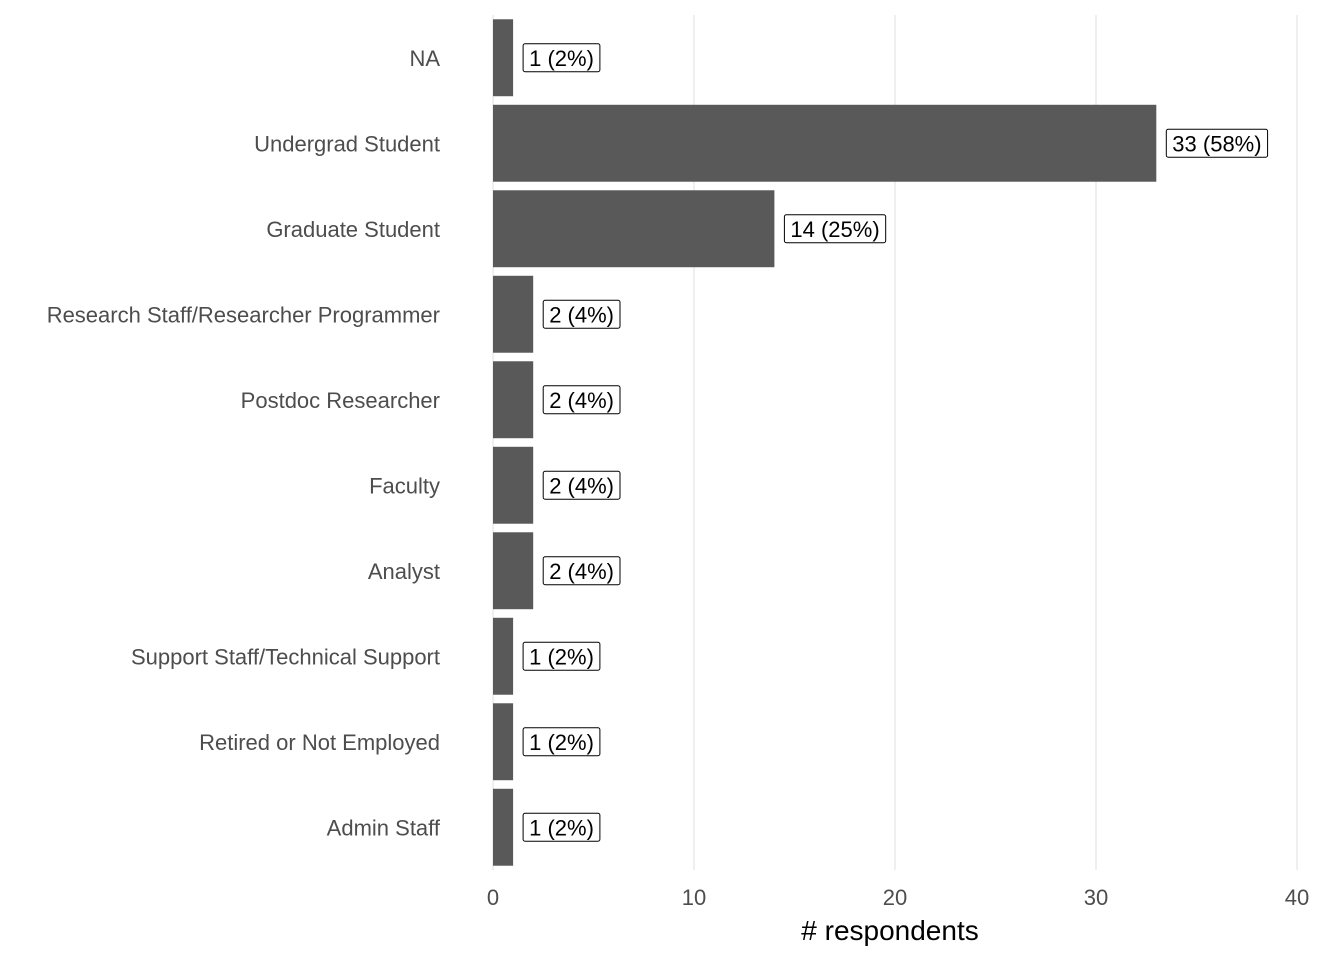 This screenshot has height=960, width=1344. Describe the element at coordinates (319, 742) in the screenshot. I see `category-label: Retired or Not Employed` at that location.